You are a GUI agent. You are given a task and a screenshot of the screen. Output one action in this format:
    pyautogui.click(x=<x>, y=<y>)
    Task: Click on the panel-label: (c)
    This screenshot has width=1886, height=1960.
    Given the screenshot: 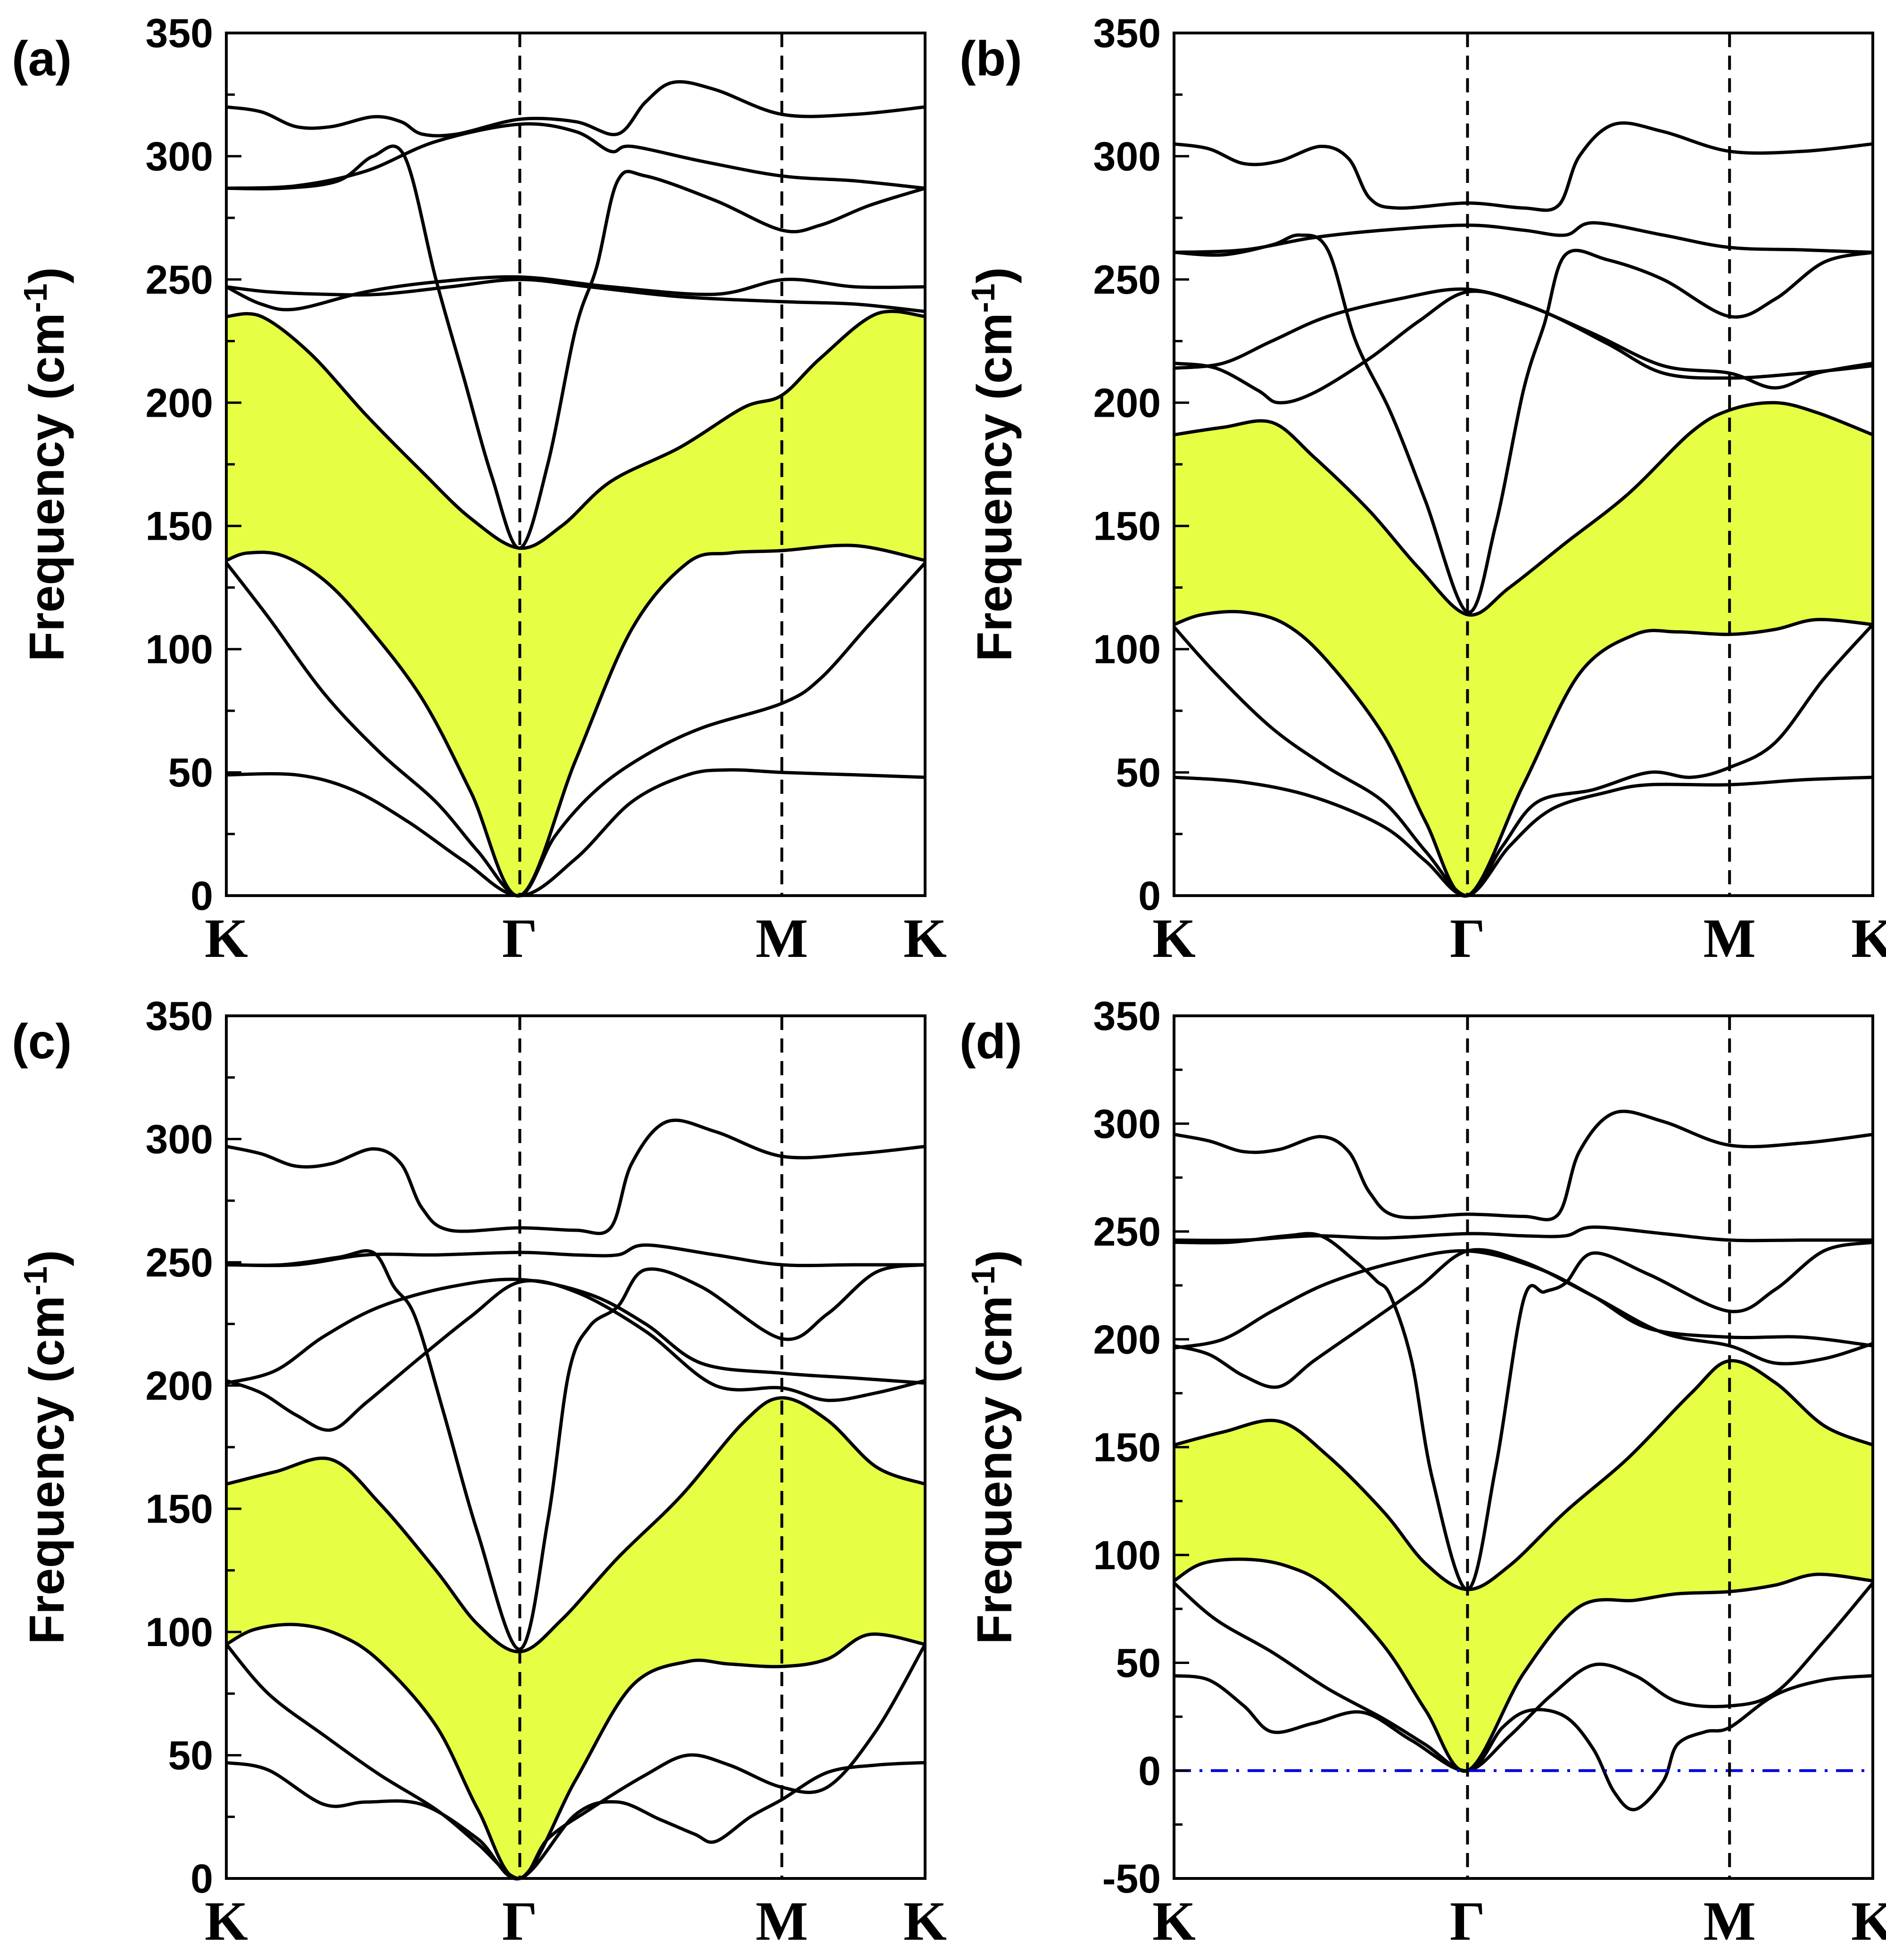 What is the action you would take?
    pyautogui.click(x=42, y=1041)
    